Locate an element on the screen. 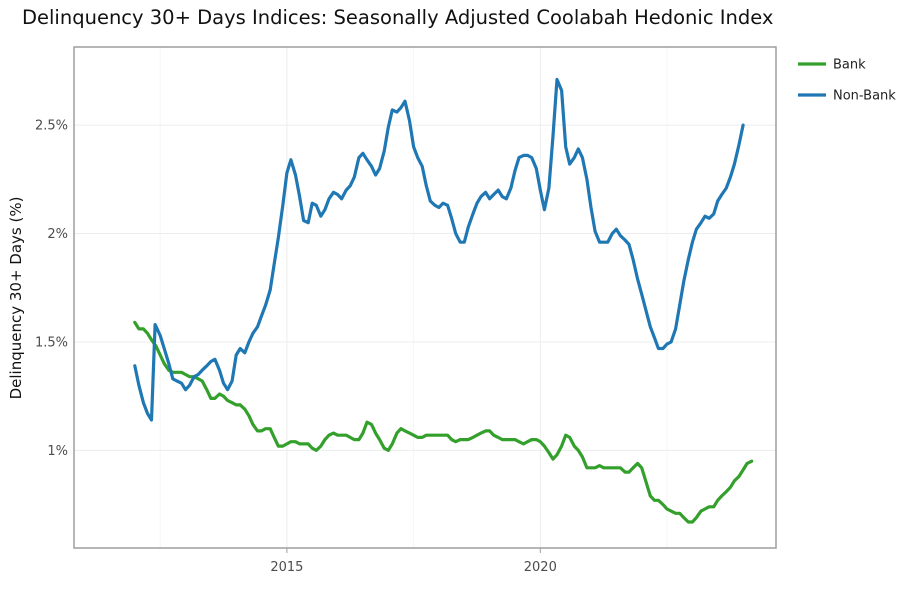  x-axis: 2015 2020 is located at coordinates (413, 561).